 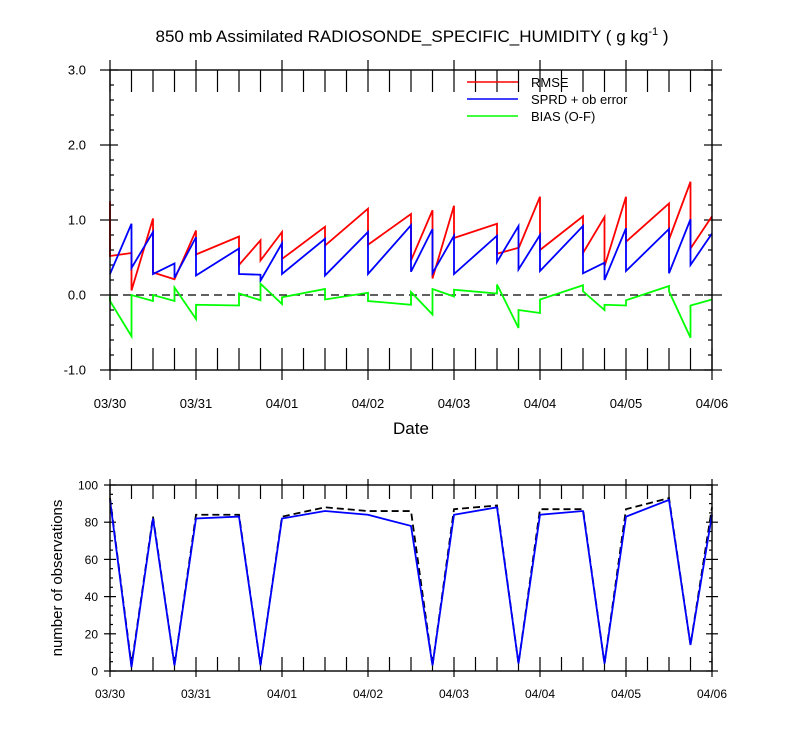 I want to click on top-y-tick-labels: -1.0 0.0 1.0 2.0 3.0, so click(x=75, y=220).